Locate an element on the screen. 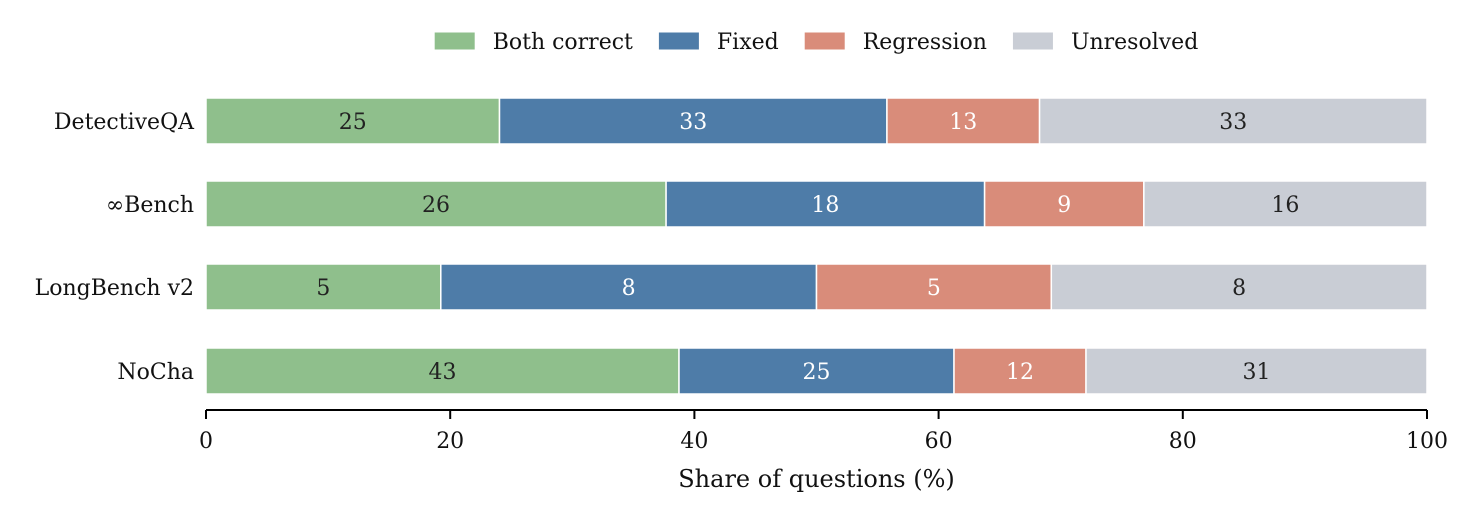  bar-value-label: 18 is located at coordinates (825, 205).